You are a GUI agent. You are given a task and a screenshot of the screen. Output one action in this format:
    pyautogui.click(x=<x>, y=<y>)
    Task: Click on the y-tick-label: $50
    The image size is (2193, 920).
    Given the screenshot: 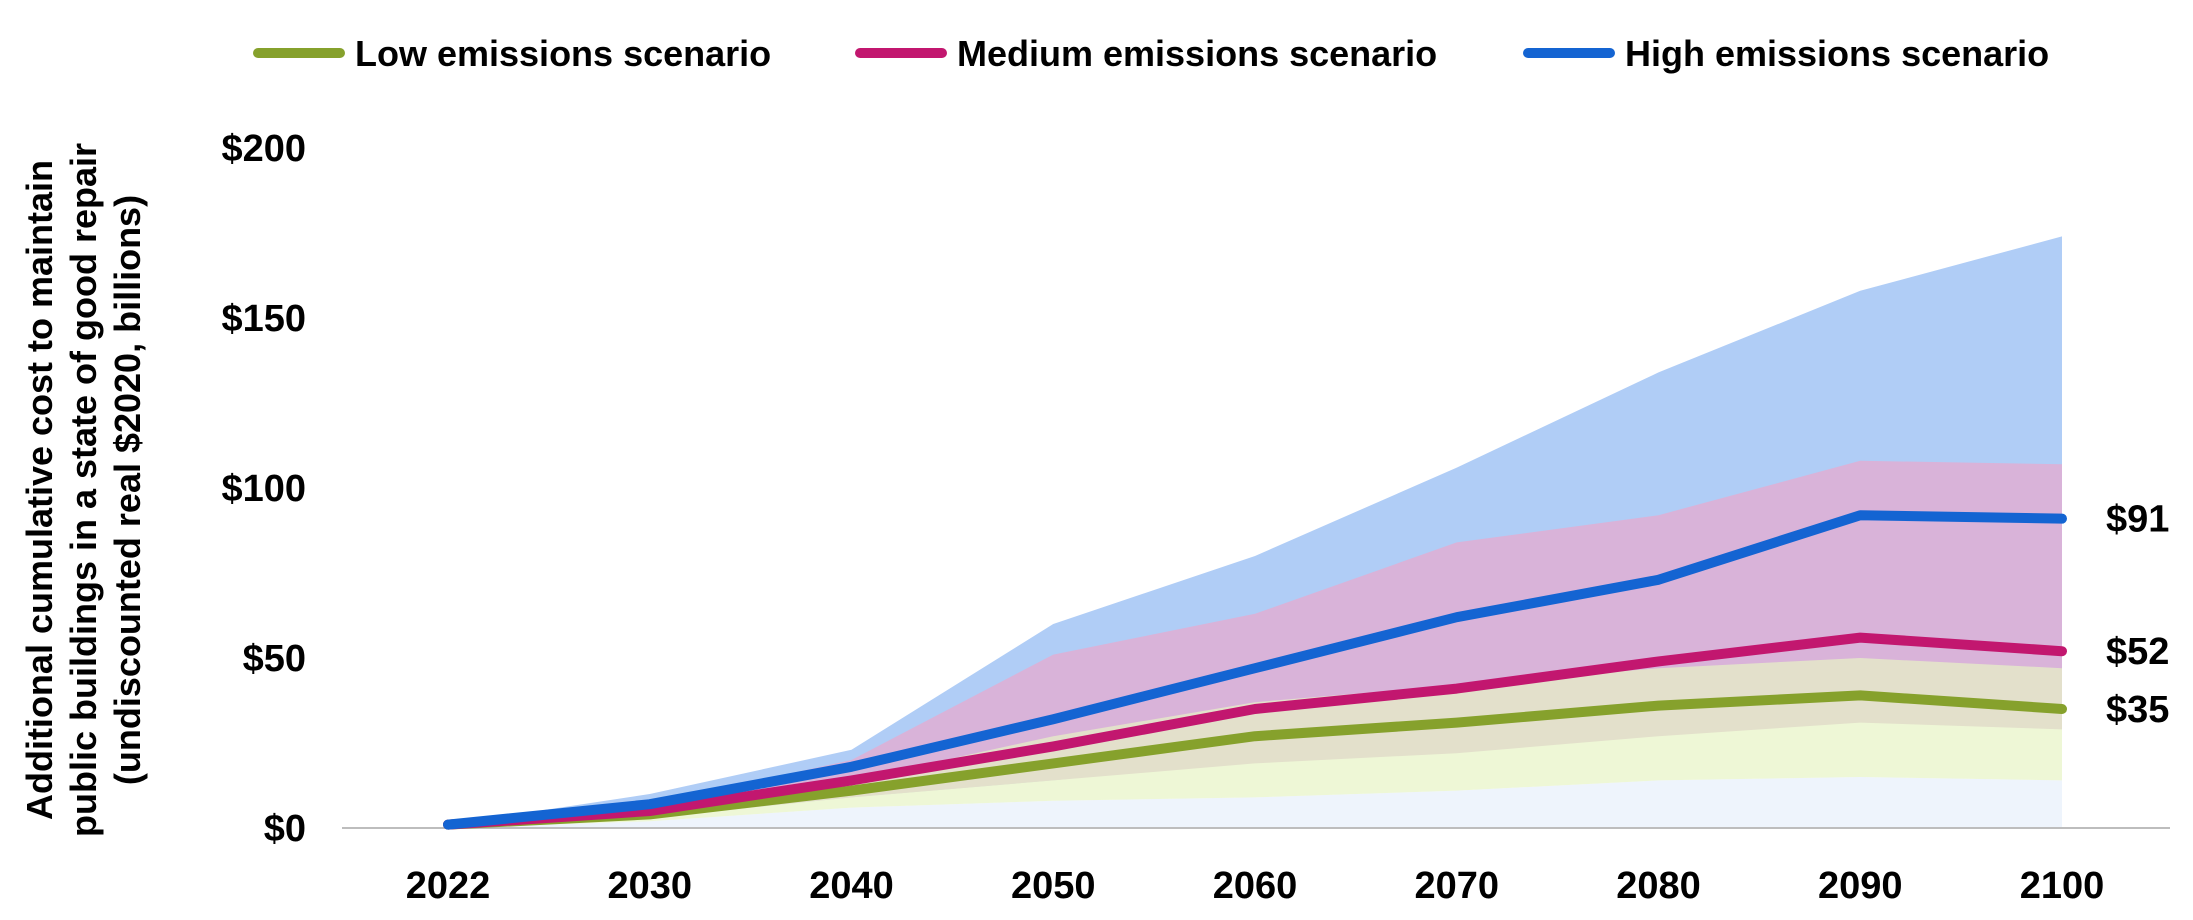 What is the action you would take?
    pyautogui.click(x=274, y=659)
    